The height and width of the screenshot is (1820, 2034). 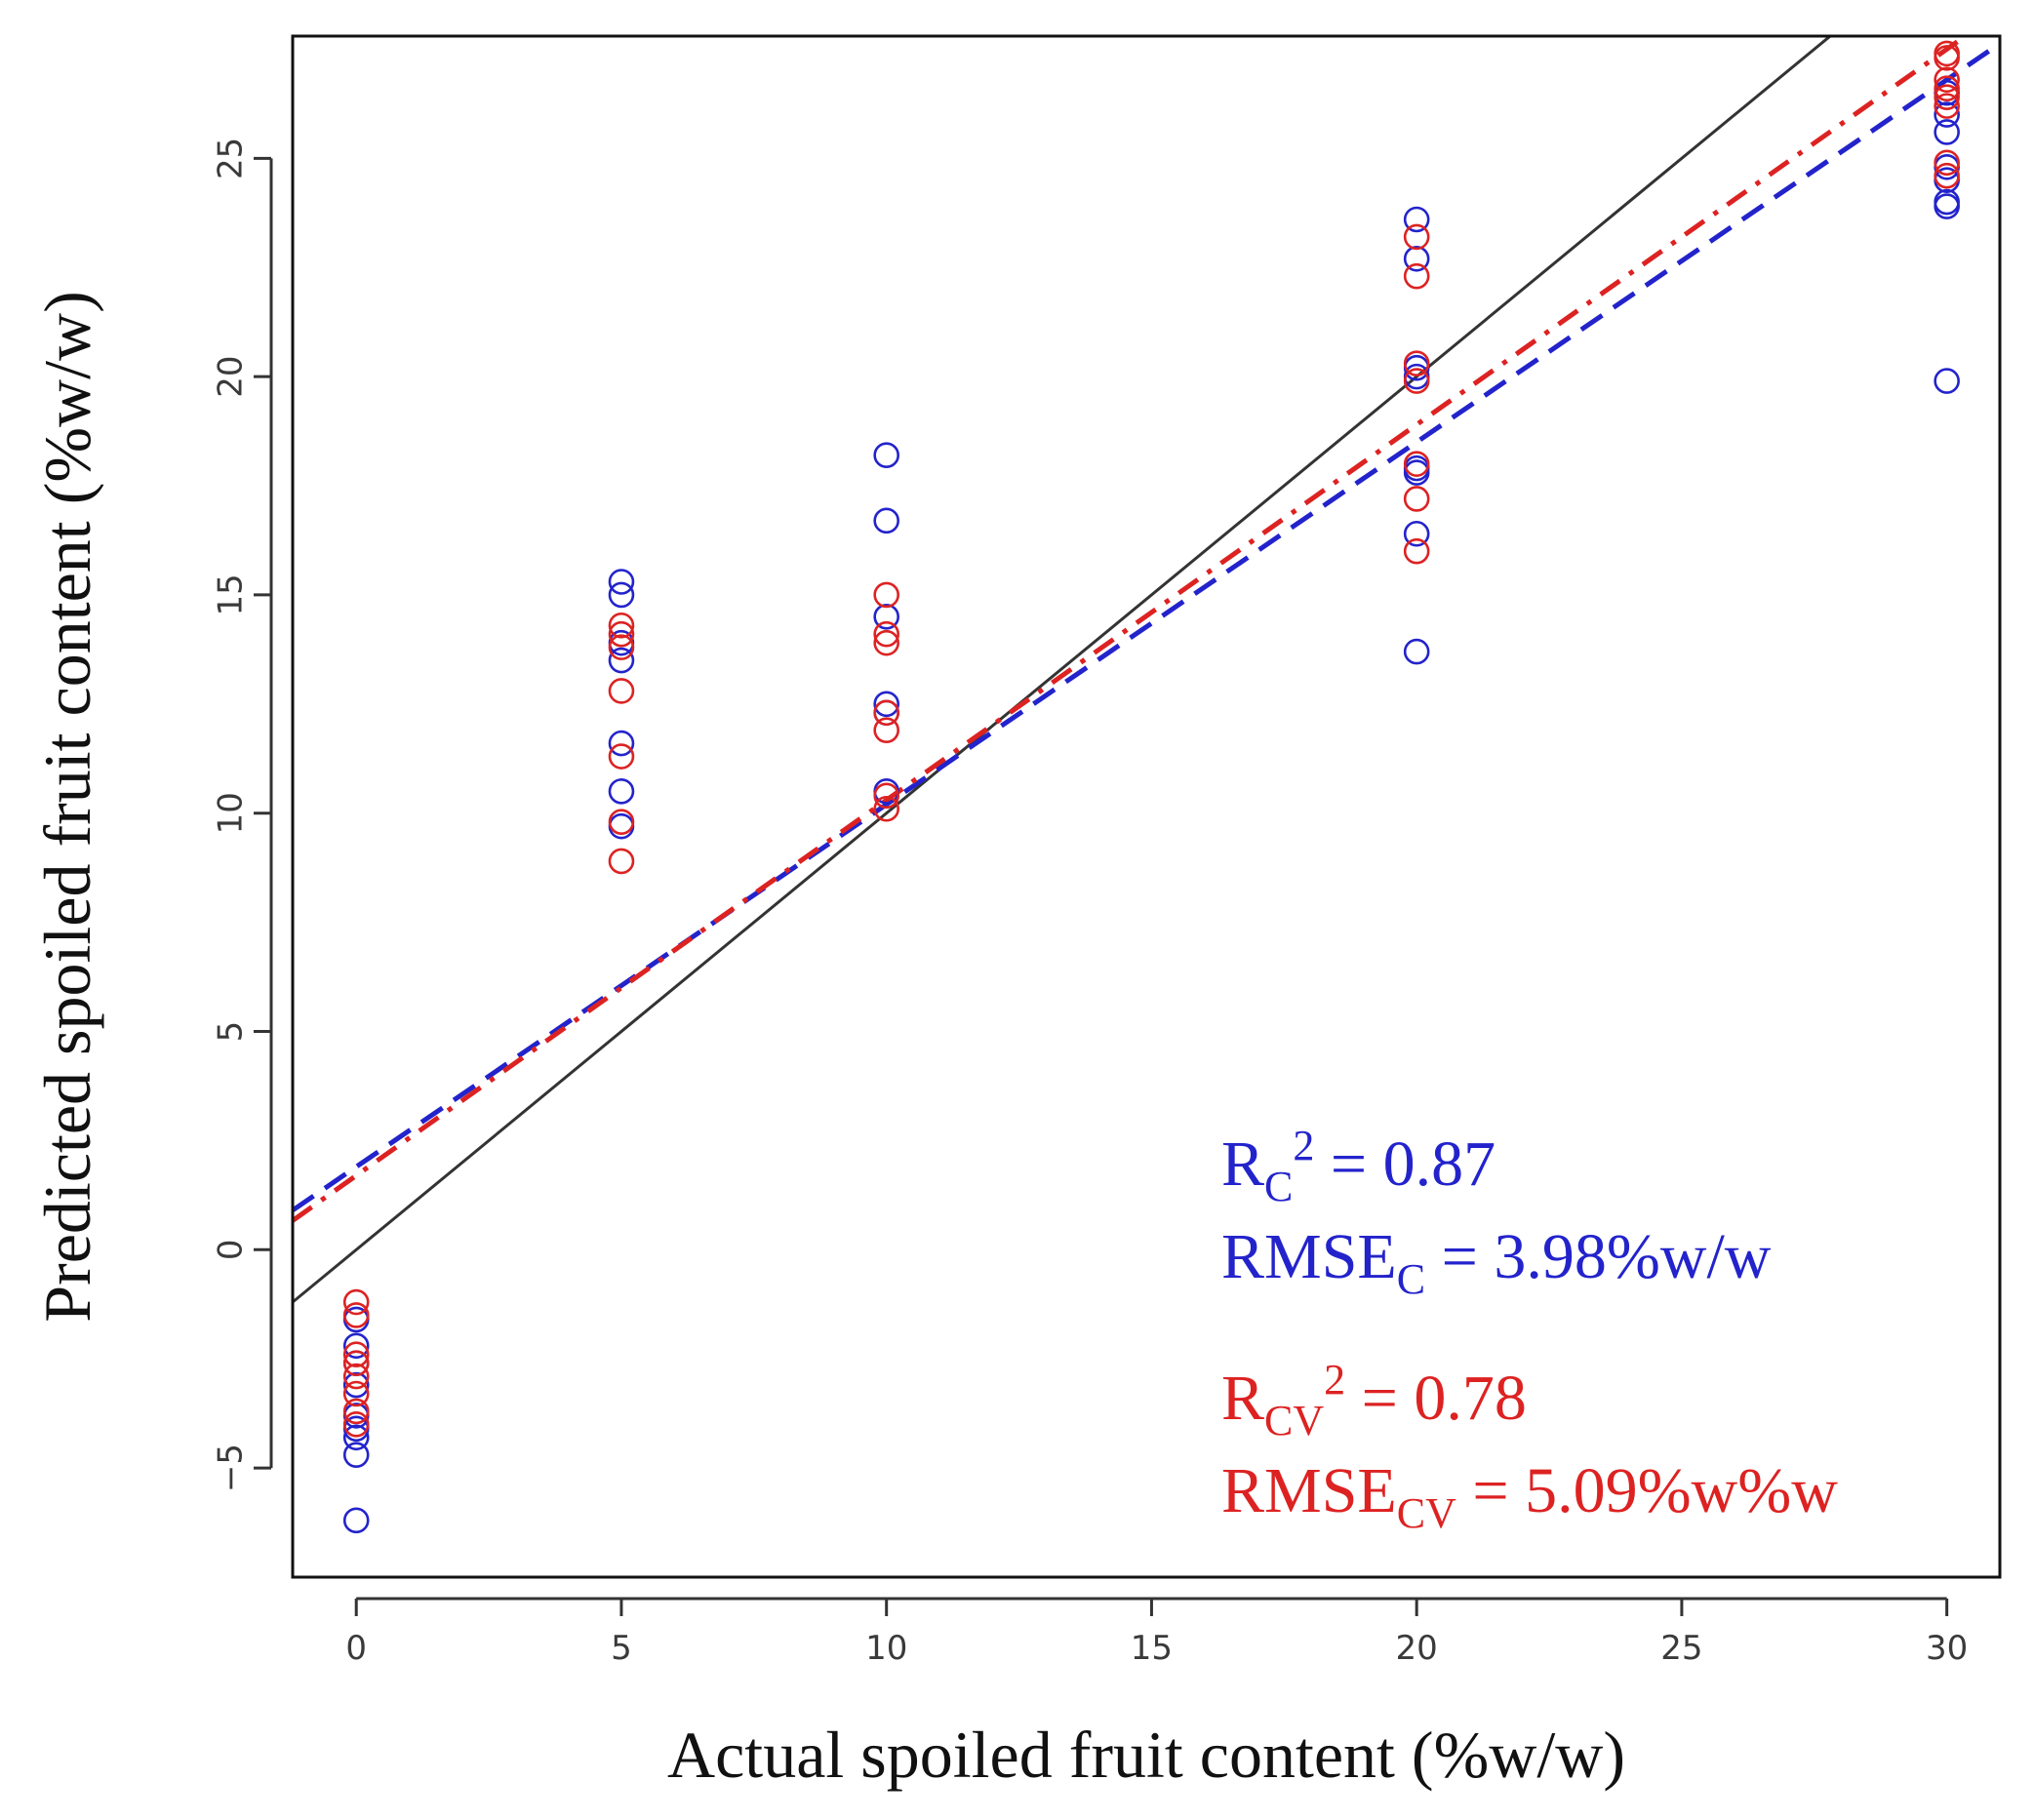 I want to click on cross-validation-stats: RCV2 = 0.78 RMSECV = 5.09%w%w, so click(x=1530, y=1446).